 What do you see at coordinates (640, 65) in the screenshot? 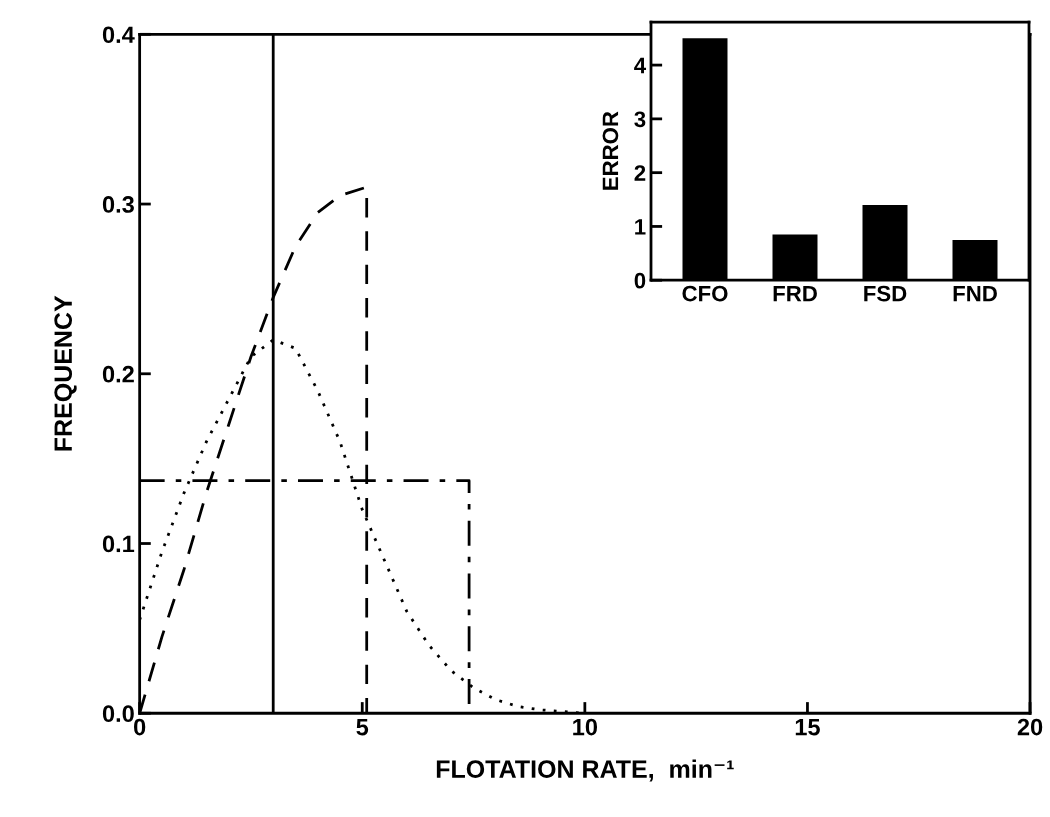
I see `y-tick-label: 4` at bounding box center [640, 65].